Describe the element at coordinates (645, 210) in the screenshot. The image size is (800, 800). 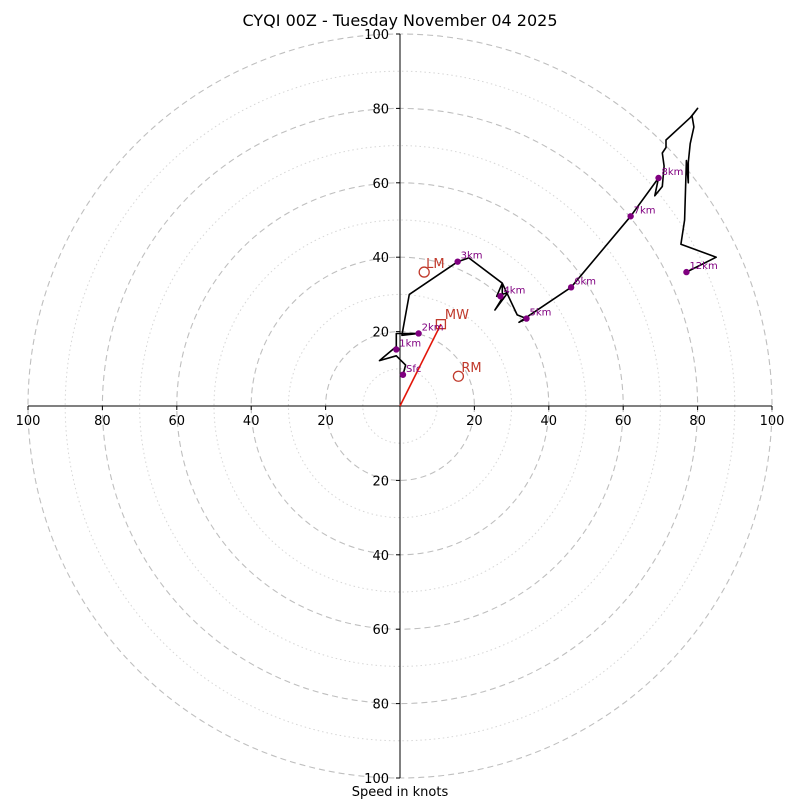
I see `height-marker-label: 7km` at that location.